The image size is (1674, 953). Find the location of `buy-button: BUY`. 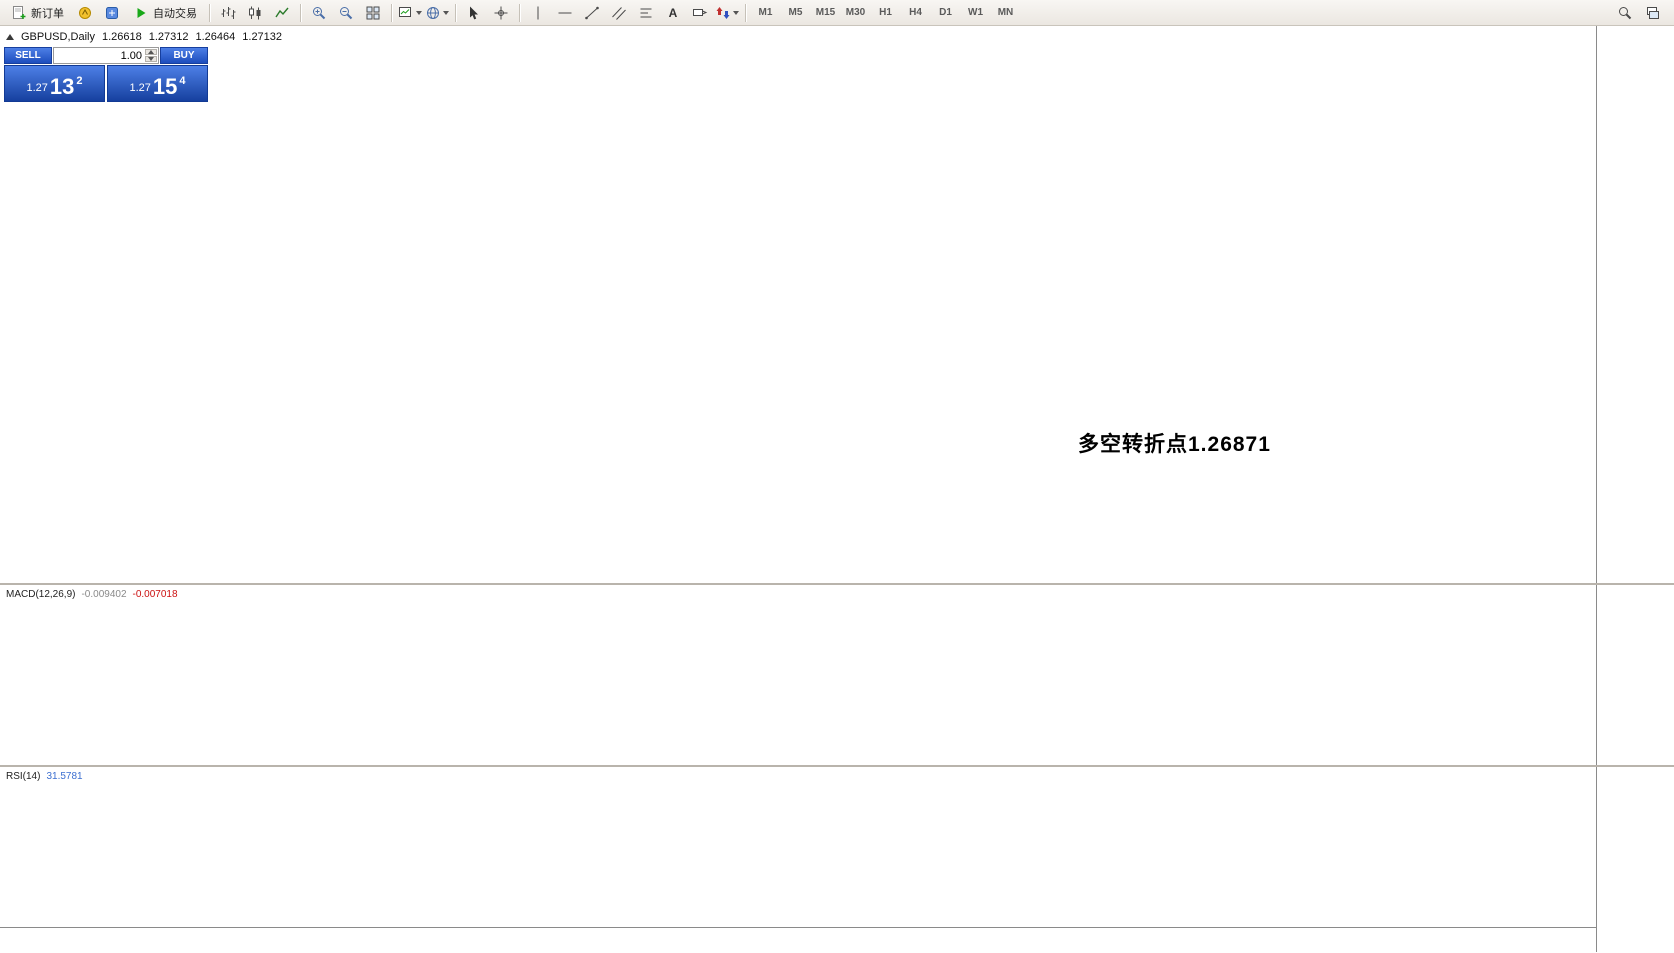

buy-button: BUY is located at coordinates (184, 55).